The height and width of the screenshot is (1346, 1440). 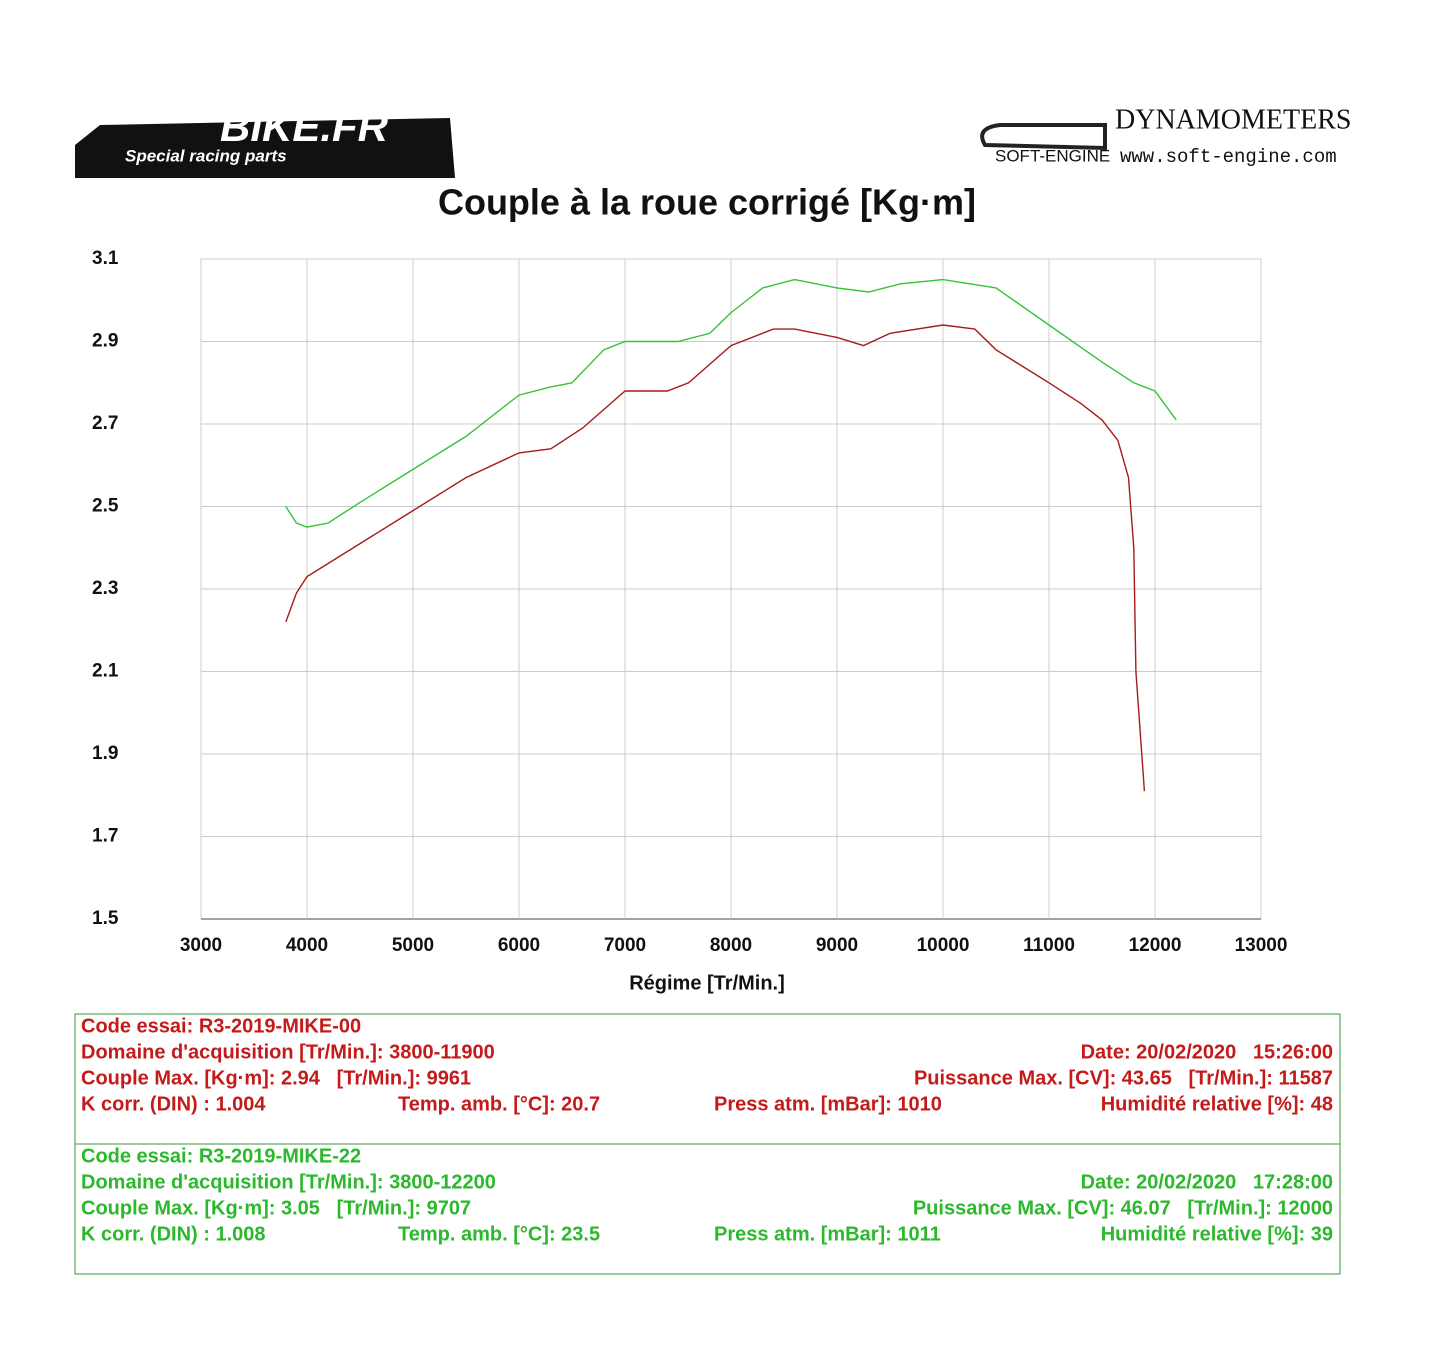 What do you see at coordinates (105, 506) in the screenshot?
I see `y-tick-label: 2.5` at bounding box center [105, 506].